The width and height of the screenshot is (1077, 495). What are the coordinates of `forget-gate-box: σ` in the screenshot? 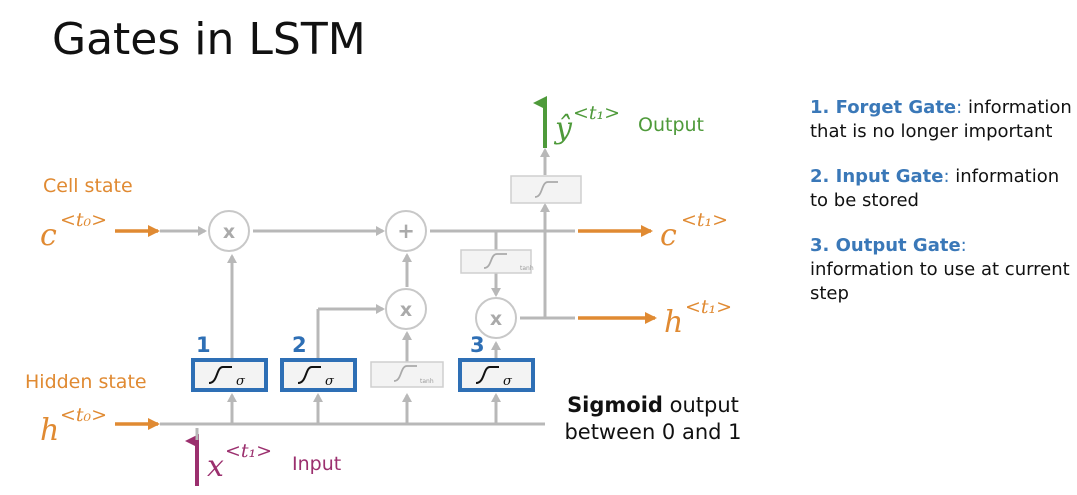 It's located at (229, 375).